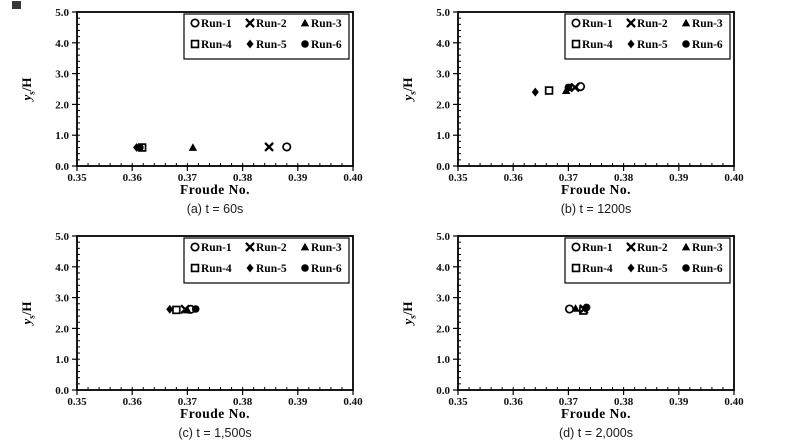 Image resolution: width=800 pixels, height=448 pixels. What do you see at coordinates (170, 309) in the screenshot?
I see `filled-diamond-marker` at bounding box center [170, 309].